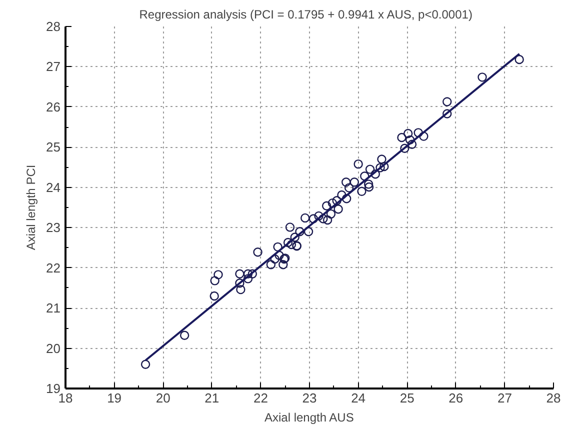 This screenshot has width=567, height=427. I want to click on x-tick-label: 26, so click(456, 398).